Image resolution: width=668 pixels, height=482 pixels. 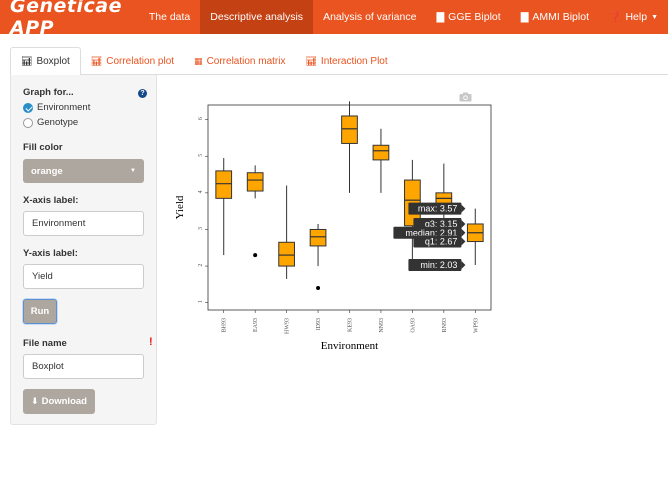 I want to click on x-axis-label-input: Environment, so click(x=83, y=223).